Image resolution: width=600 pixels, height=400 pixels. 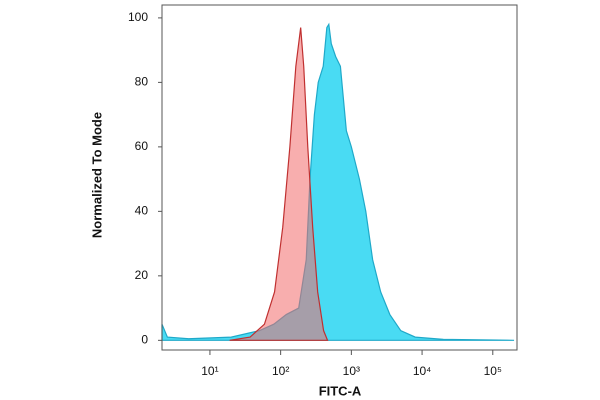 What do you see at coordinates (209, 371) in the screenshot?
I see `x-tick-label: 10¹` at bounding box center [209, 371].